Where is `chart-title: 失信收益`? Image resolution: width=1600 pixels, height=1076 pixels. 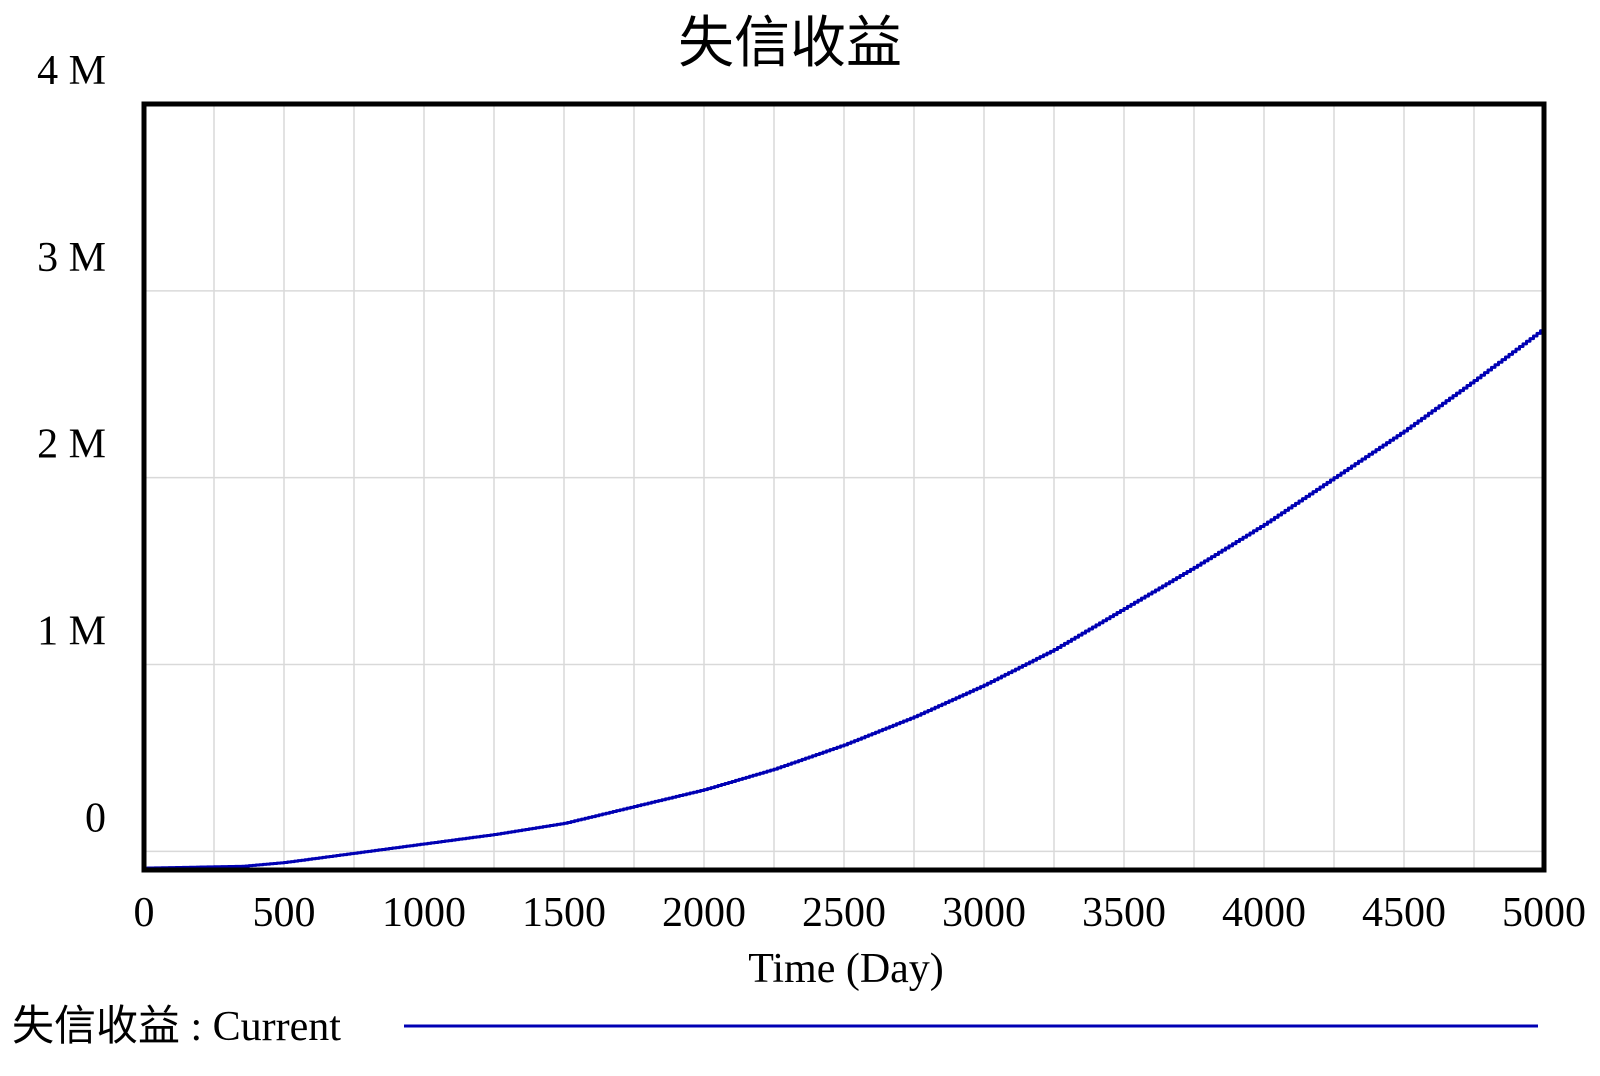 chart-title: 失信收益 is located at coordinates (790, 44).